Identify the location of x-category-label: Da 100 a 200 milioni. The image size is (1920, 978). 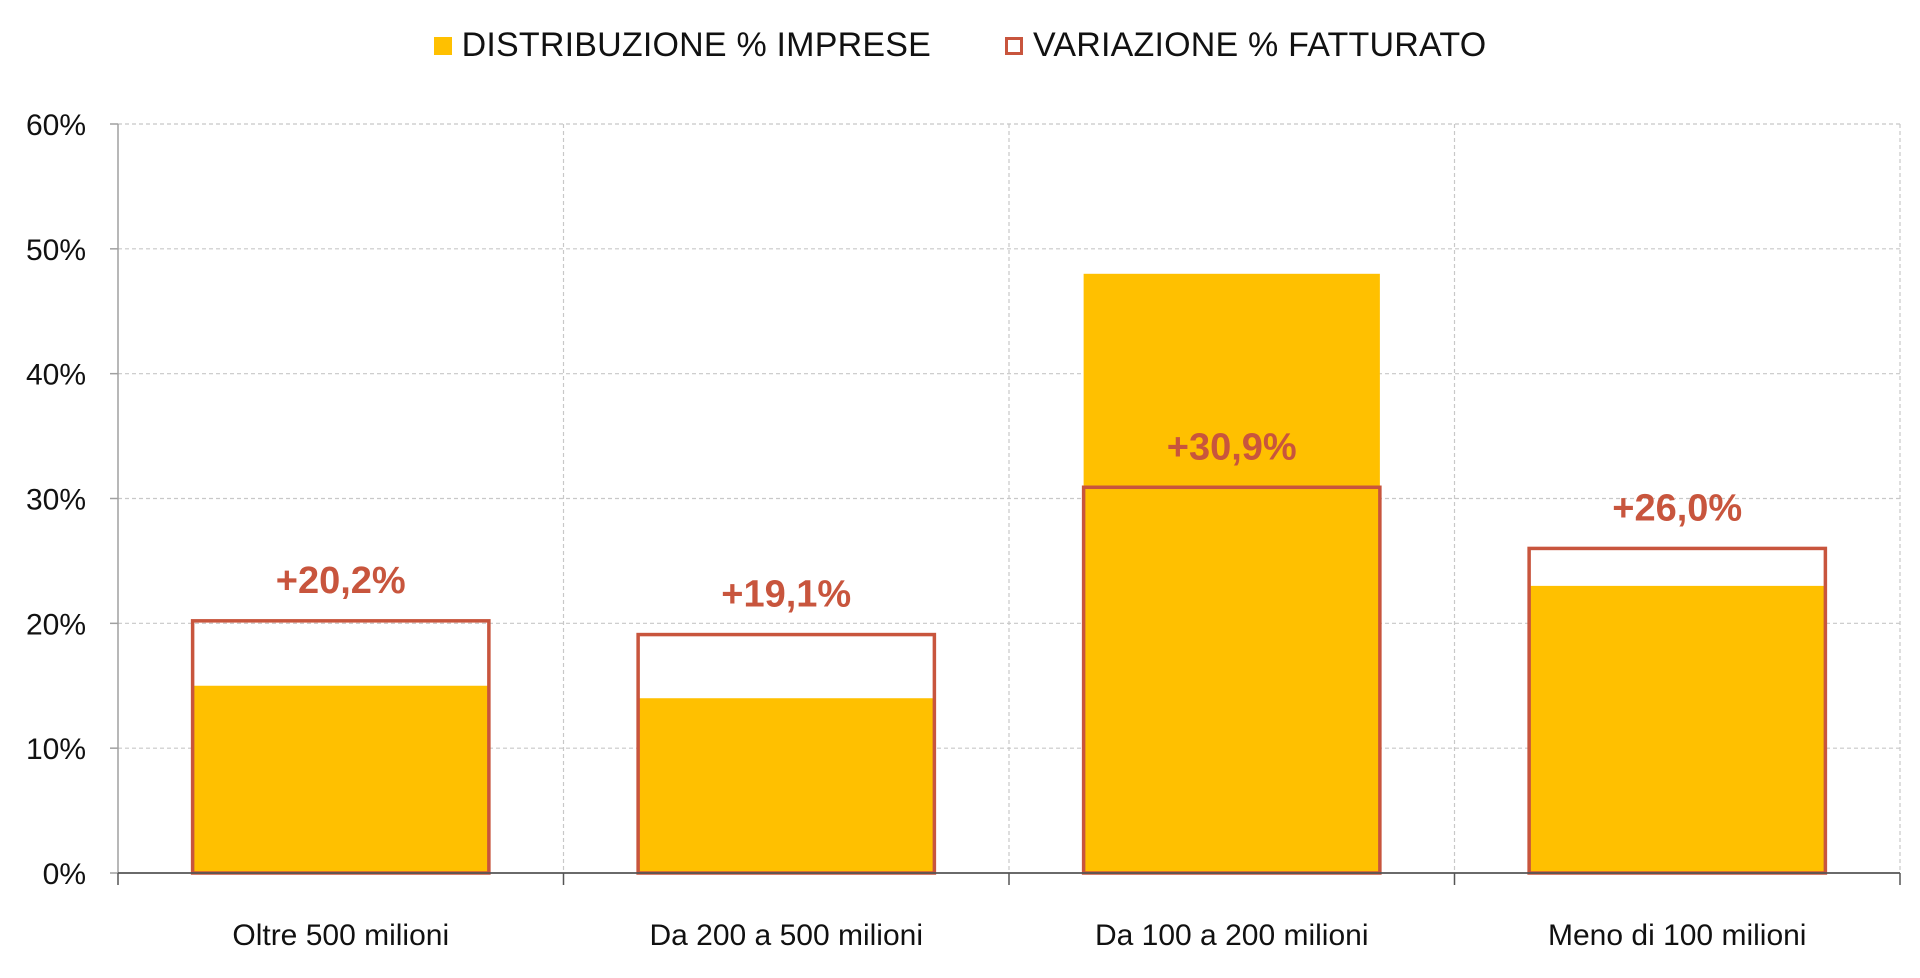
(1232, 935).